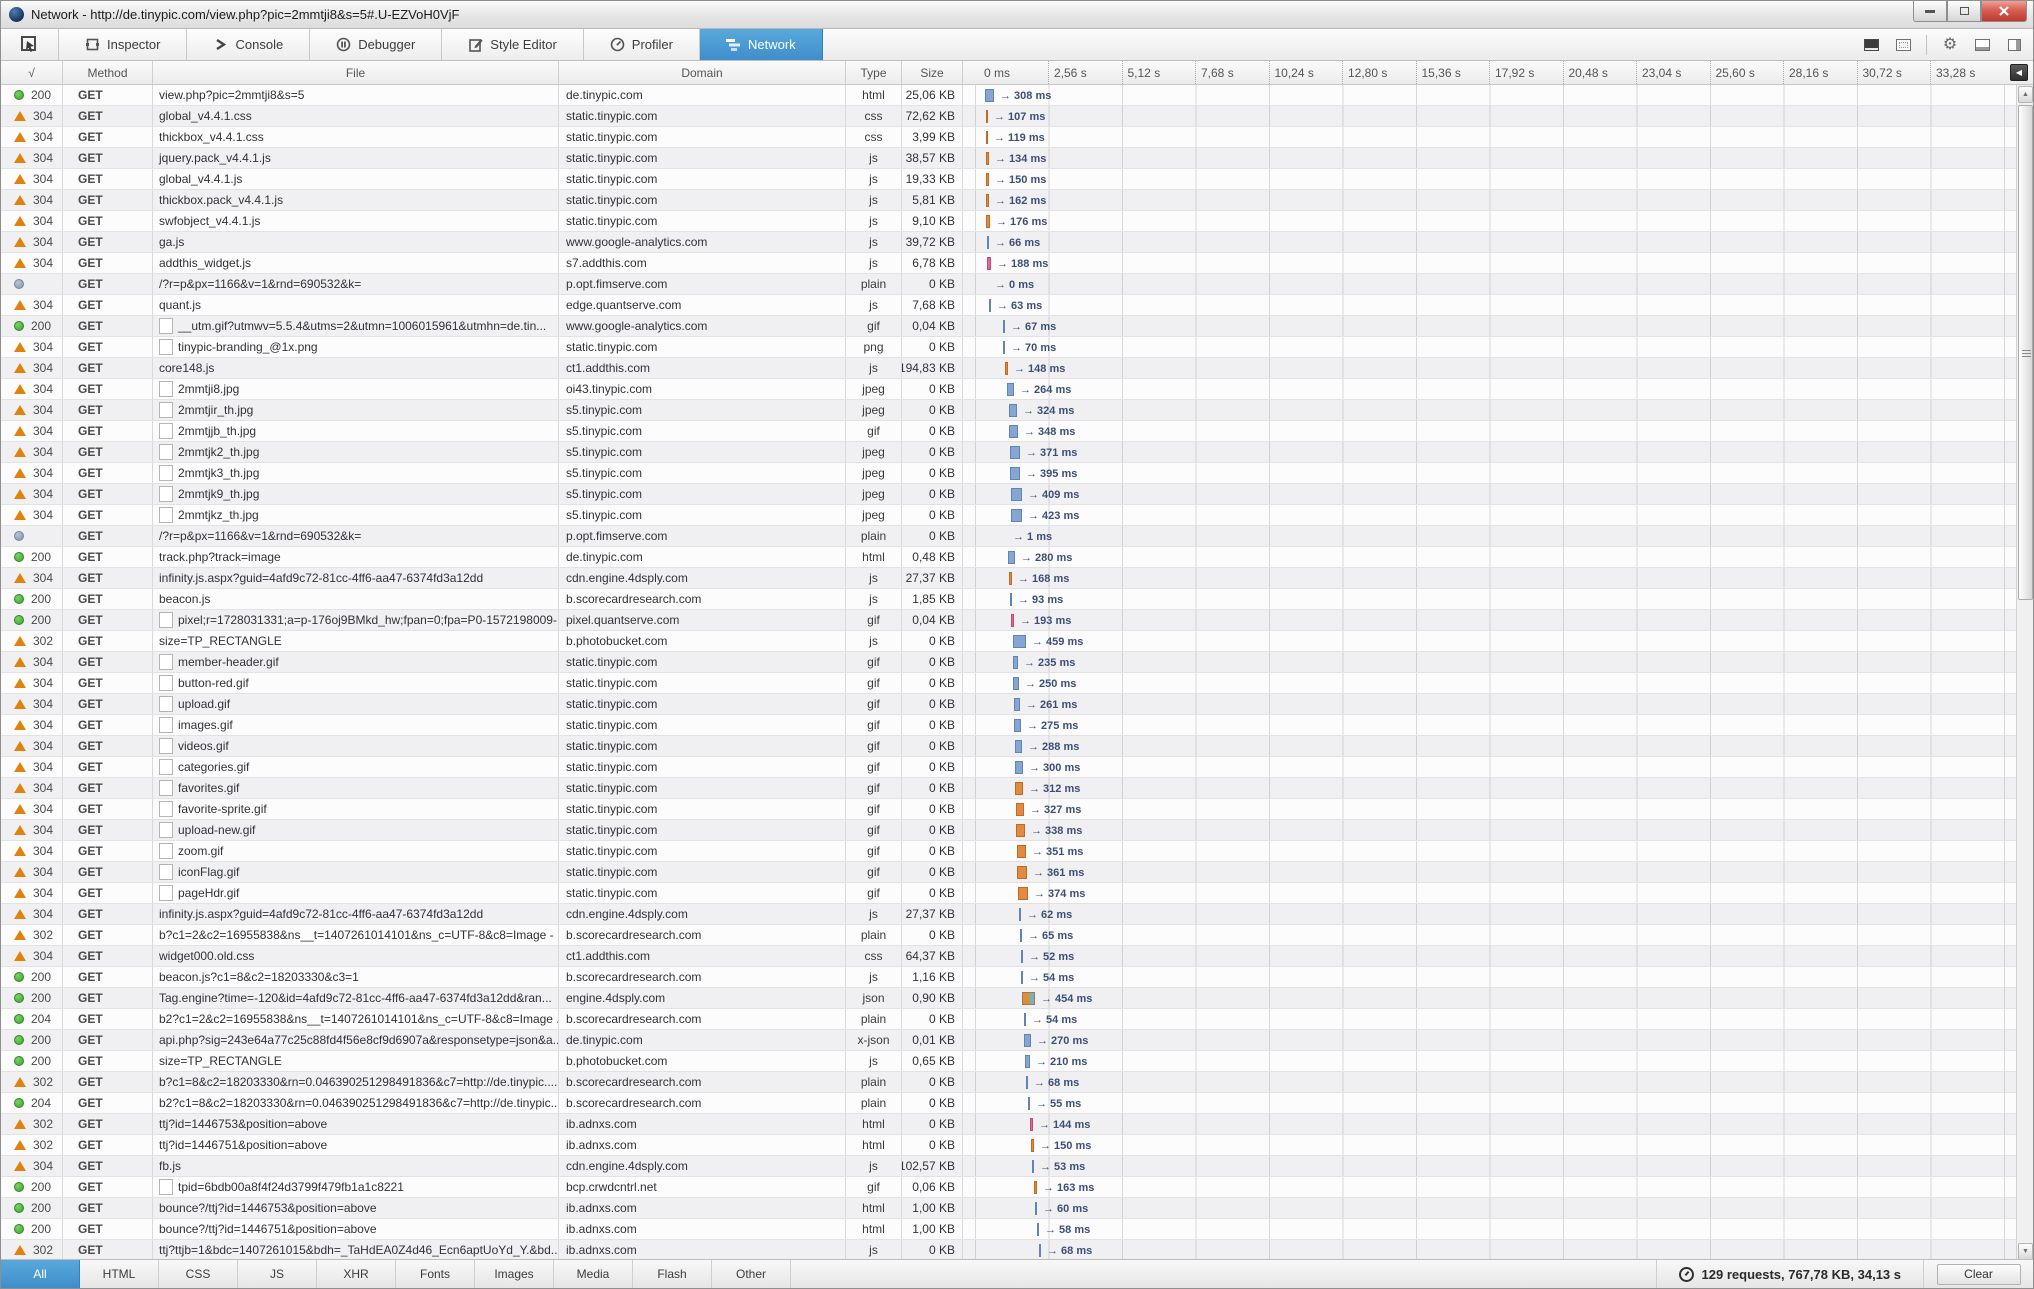 Image resolution: width=2034 pixels, height=1289 pixels. Describe the element at coordinates (641, 44) in the screenshot. I see `tab-profiler: Profiler` at that location.